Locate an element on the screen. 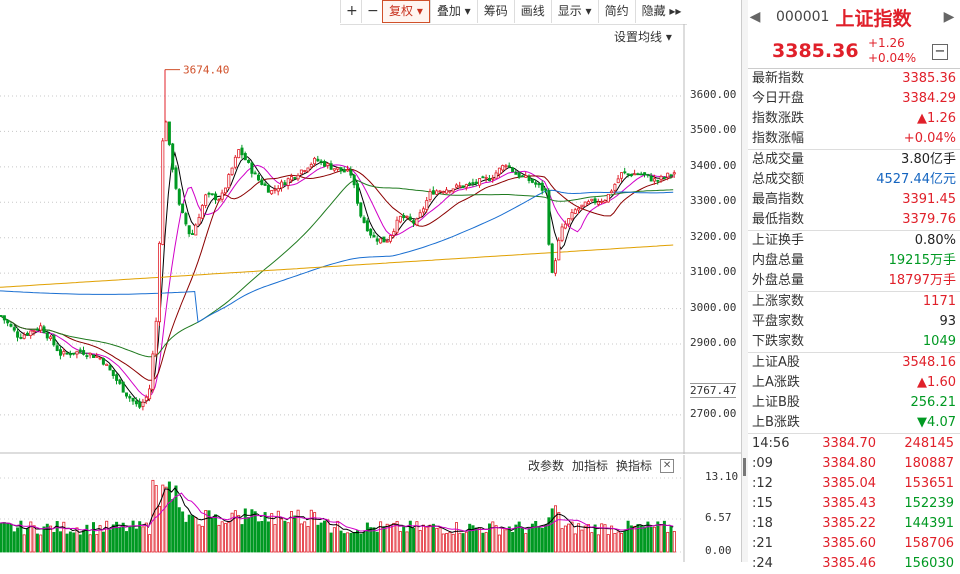 The height and width of the screenshot is (574, 960). current-price: 3385.36 is located at coordinates (815, 51).